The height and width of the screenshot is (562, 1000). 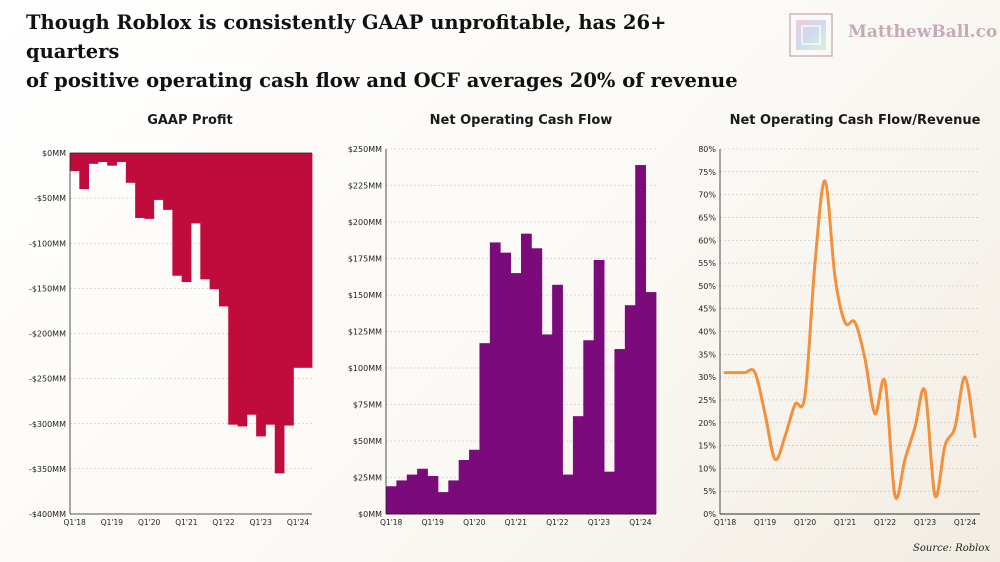 What do you see at coordinates (365, 149) in the screenshot?
I see `y-tick-label: $250MM` at bounding box center [365, 149].